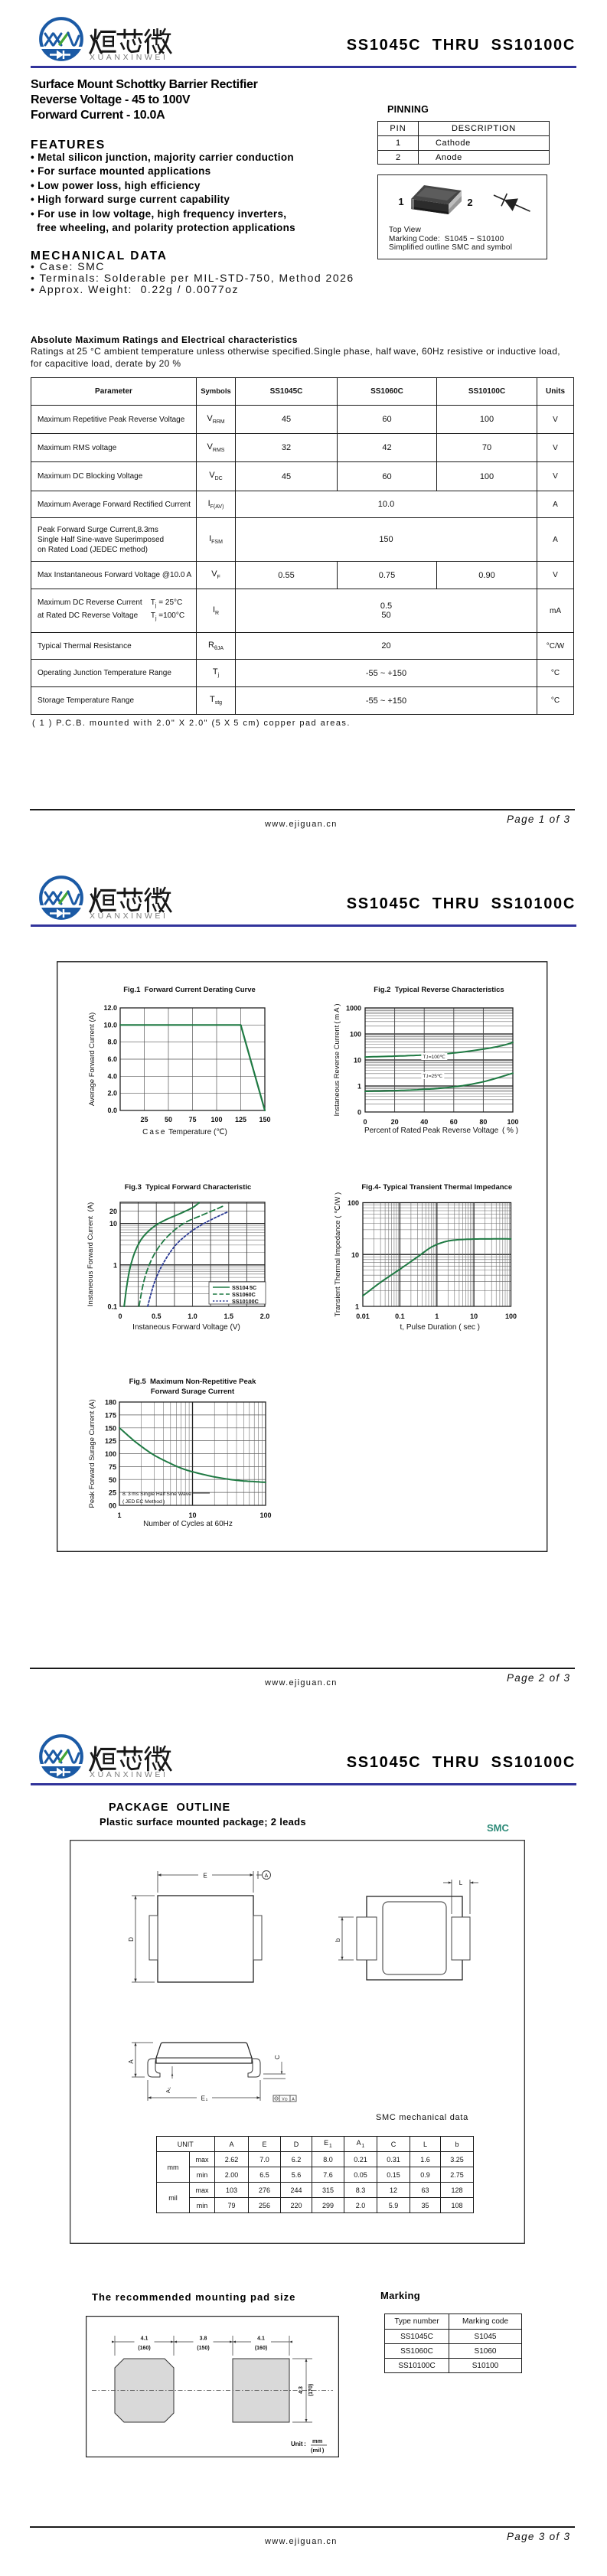 Image resolution: width=607 pixels, height=2576 pixels. I want to click on svg-text:Fig.5 Maximum Non-Repetitive: Fig.5 Maximum Non-Repetitive Peak, so click(193, 1382).